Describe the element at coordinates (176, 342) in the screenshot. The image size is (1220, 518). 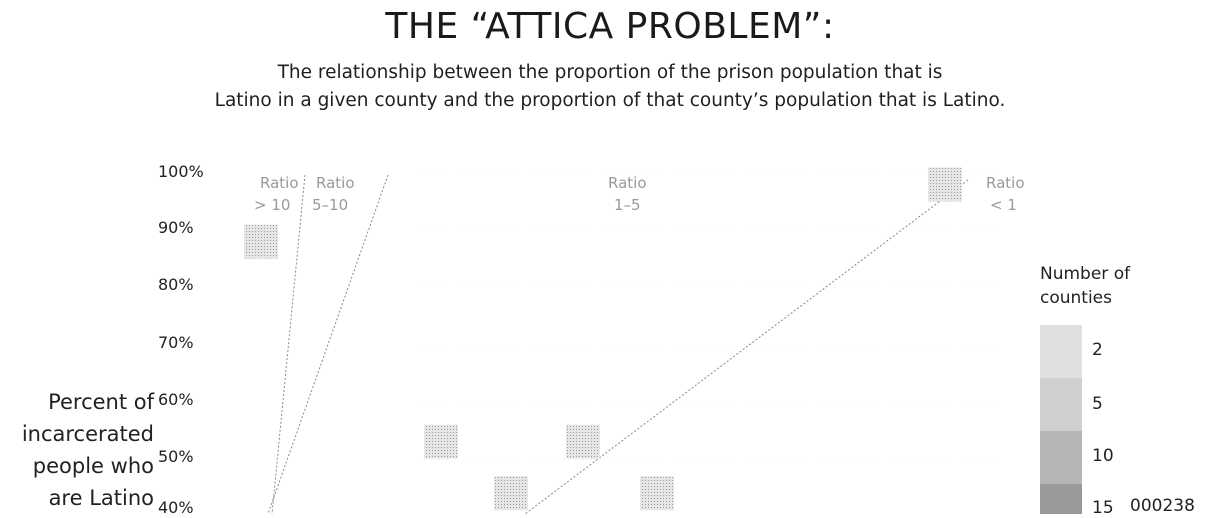
I see `y-tick-label: 70%` at that location.